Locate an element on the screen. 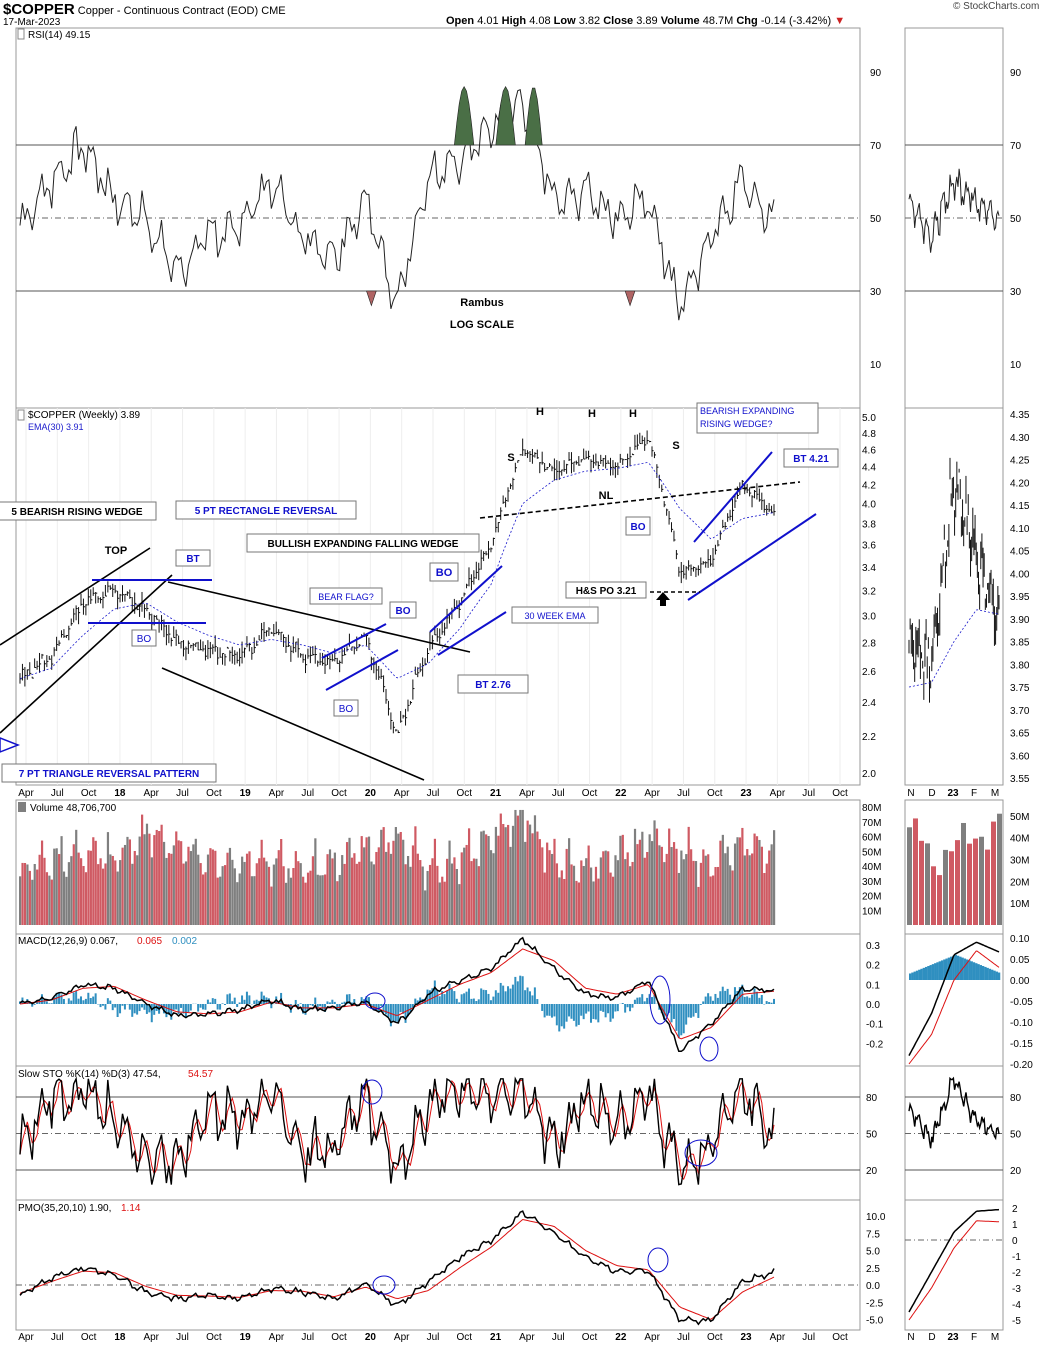 The width and height of the screenshot is (1050, 1346). daily-price-tick: 3.95 is located at coordinates (1020, 597).